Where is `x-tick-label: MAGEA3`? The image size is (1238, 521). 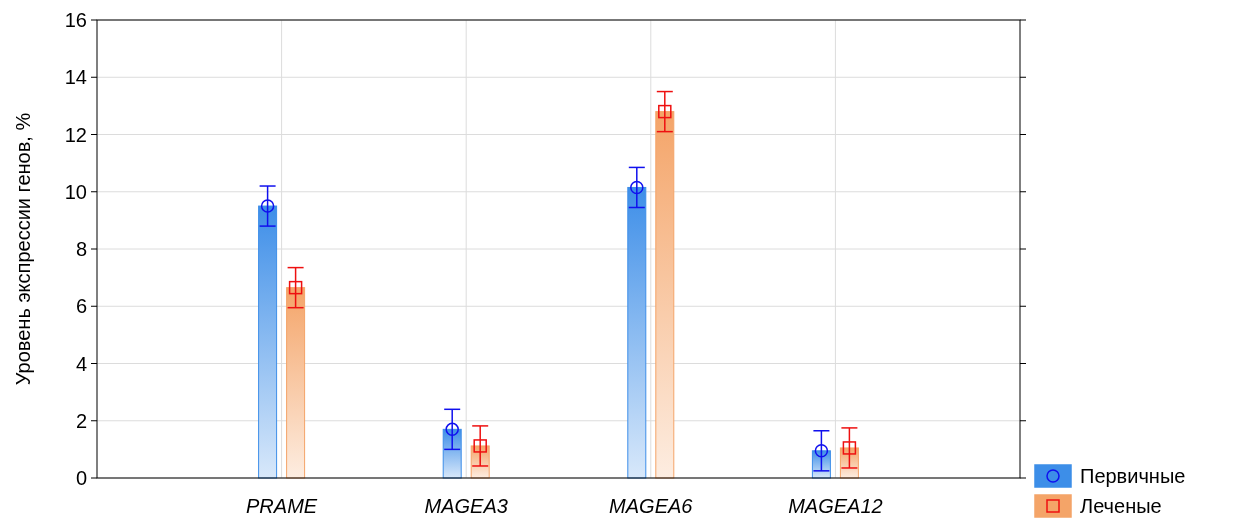 x-tick-label: MAGEA3 is located at coordinates (466, 506).